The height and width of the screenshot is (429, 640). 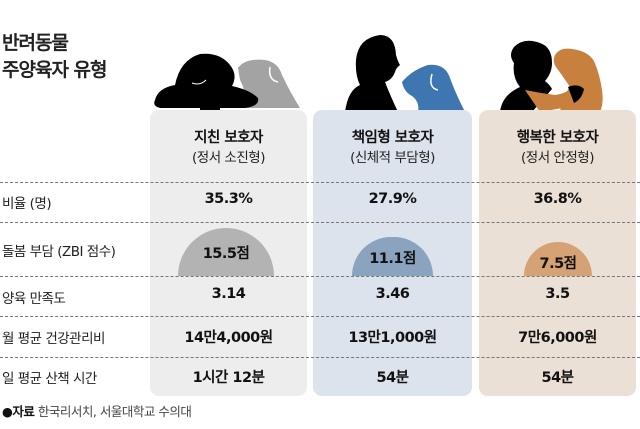 What do you see at coordinates (27, 204) in the screenshot?
I see `row-label-ratio: 비율 (명)` at bounding box center [27, 204].